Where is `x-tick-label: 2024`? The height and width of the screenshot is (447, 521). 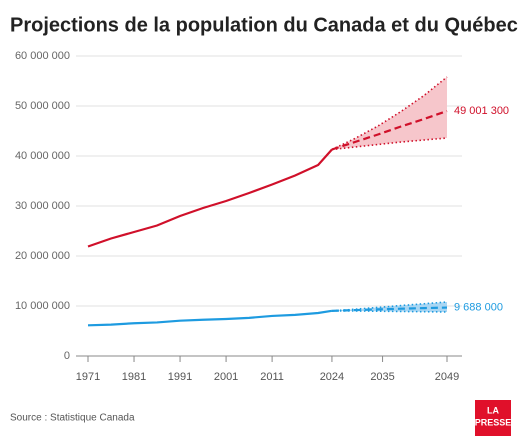
x-tick-label: 2024 is located at coordinates (332, 377).